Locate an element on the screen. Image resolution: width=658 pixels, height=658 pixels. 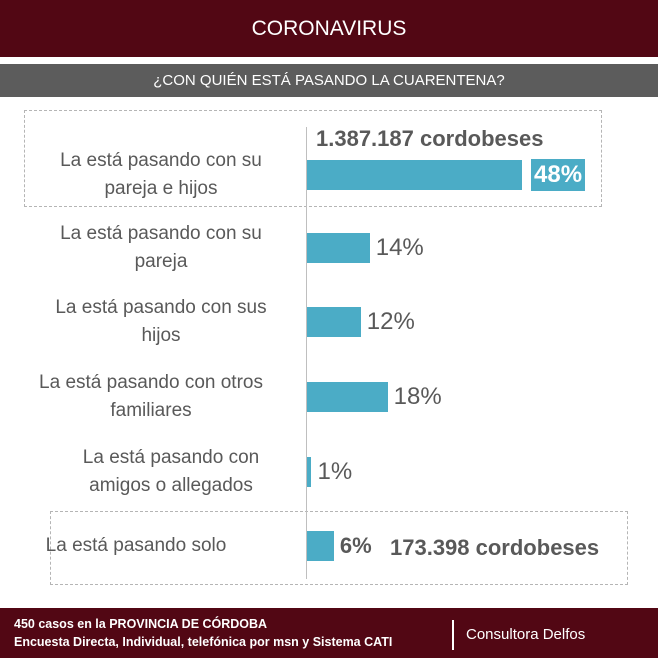
category-label: La está pasando con otros familiares is located at coordinates (151, 396).